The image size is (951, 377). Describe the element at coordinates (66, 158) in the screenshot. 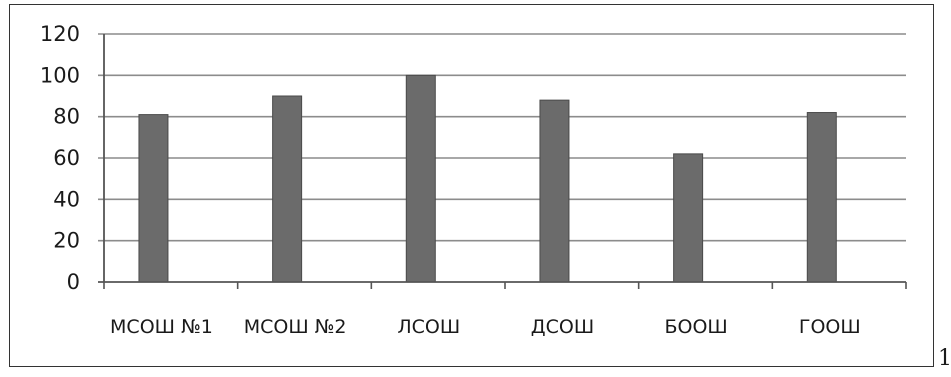

I see `y-tick-label: 60` at that location.